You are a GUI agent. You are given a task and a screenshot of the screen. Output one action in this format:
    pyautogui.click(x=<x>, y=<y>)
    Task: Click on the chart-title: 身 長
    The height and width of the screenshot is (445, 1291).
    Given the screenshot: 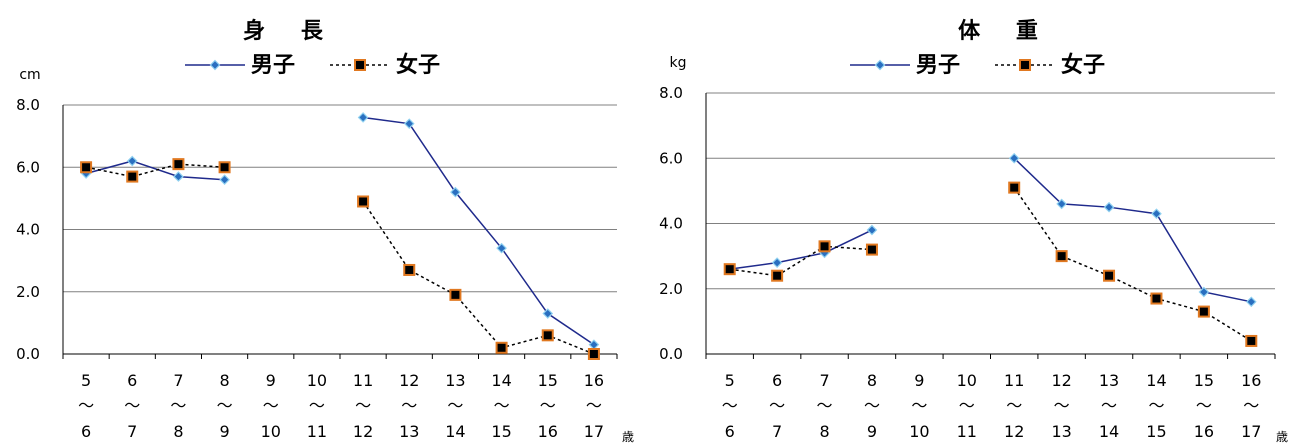 What is the action you would take?
    pyautogui.click(x=290, y=31)
    